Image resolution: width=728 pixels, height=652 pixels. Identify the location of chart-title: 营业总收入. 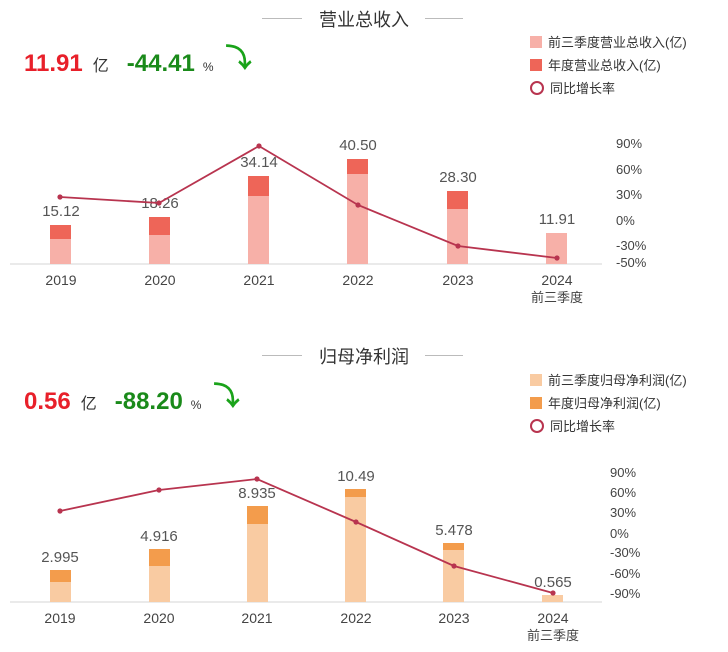
(364, 20).